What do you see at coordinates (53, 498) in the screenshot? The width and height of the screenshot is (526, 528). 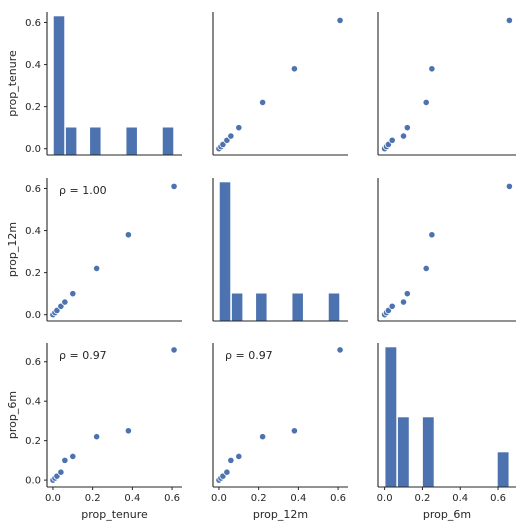 I see `xtick-label-prop_tenure-0: 0.0` at bounding box center [53, 498].